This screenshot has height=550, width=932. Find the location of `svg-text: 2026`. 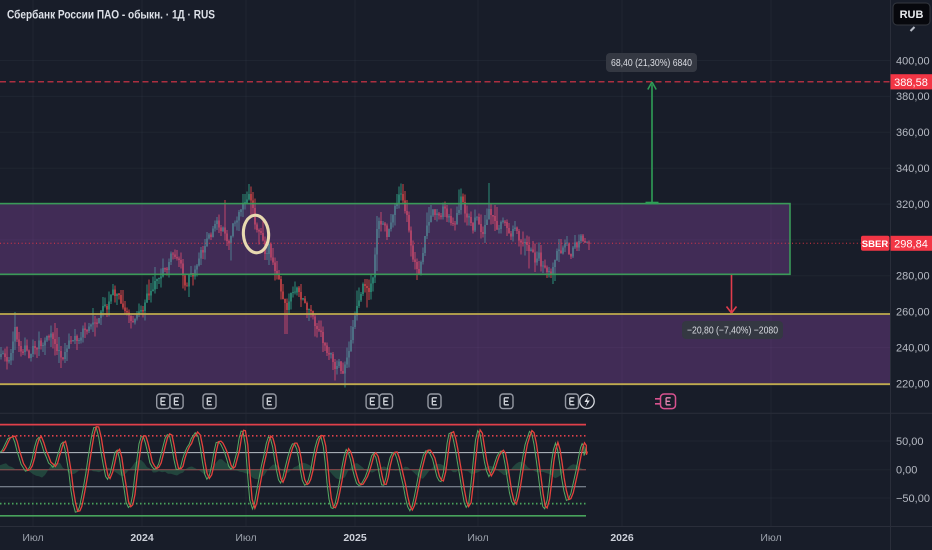

svg-text: 2026 is located at coordinates (622, 538).